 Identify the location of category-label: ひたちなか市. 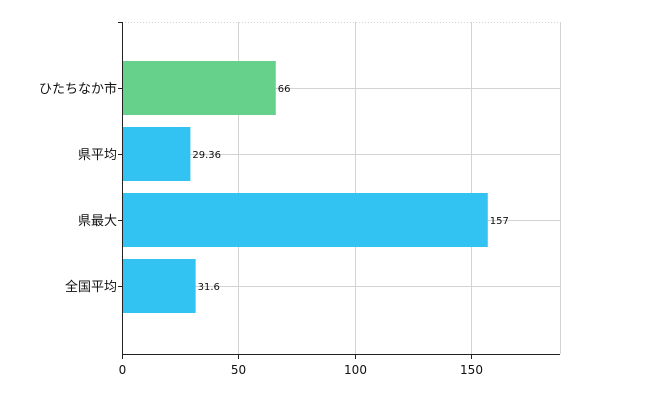
(78, 89).